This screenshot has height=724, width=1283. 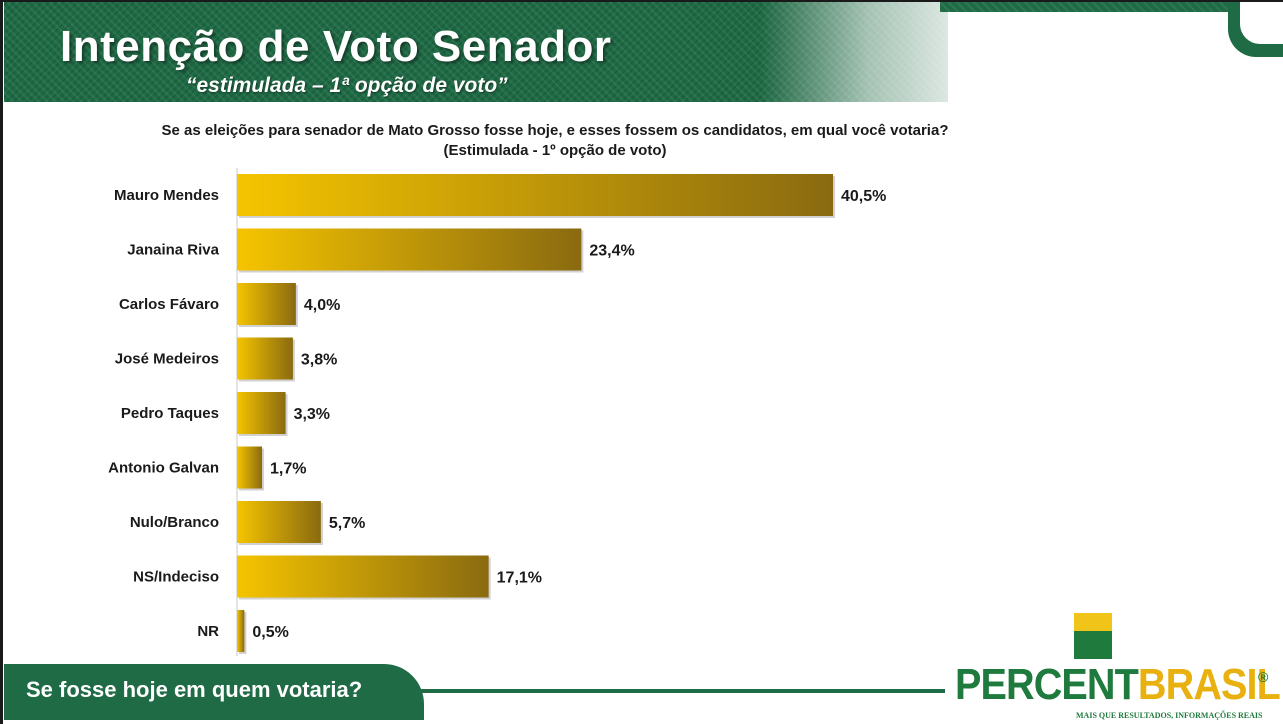 I want to click on footer-banner, so click(x=214, y=692).